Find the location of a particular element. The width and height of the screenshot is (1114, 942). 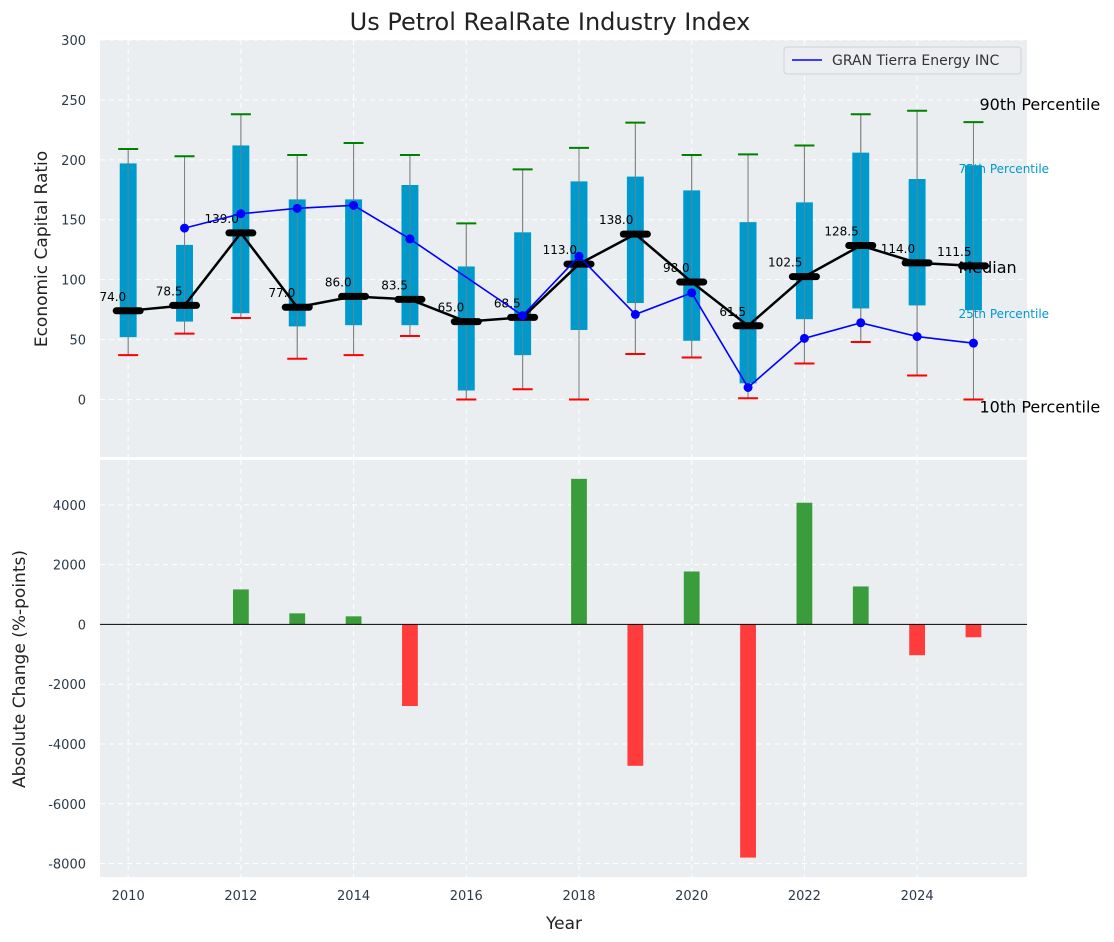

y-tick-label: 300 is located at coordinates (73, 41).